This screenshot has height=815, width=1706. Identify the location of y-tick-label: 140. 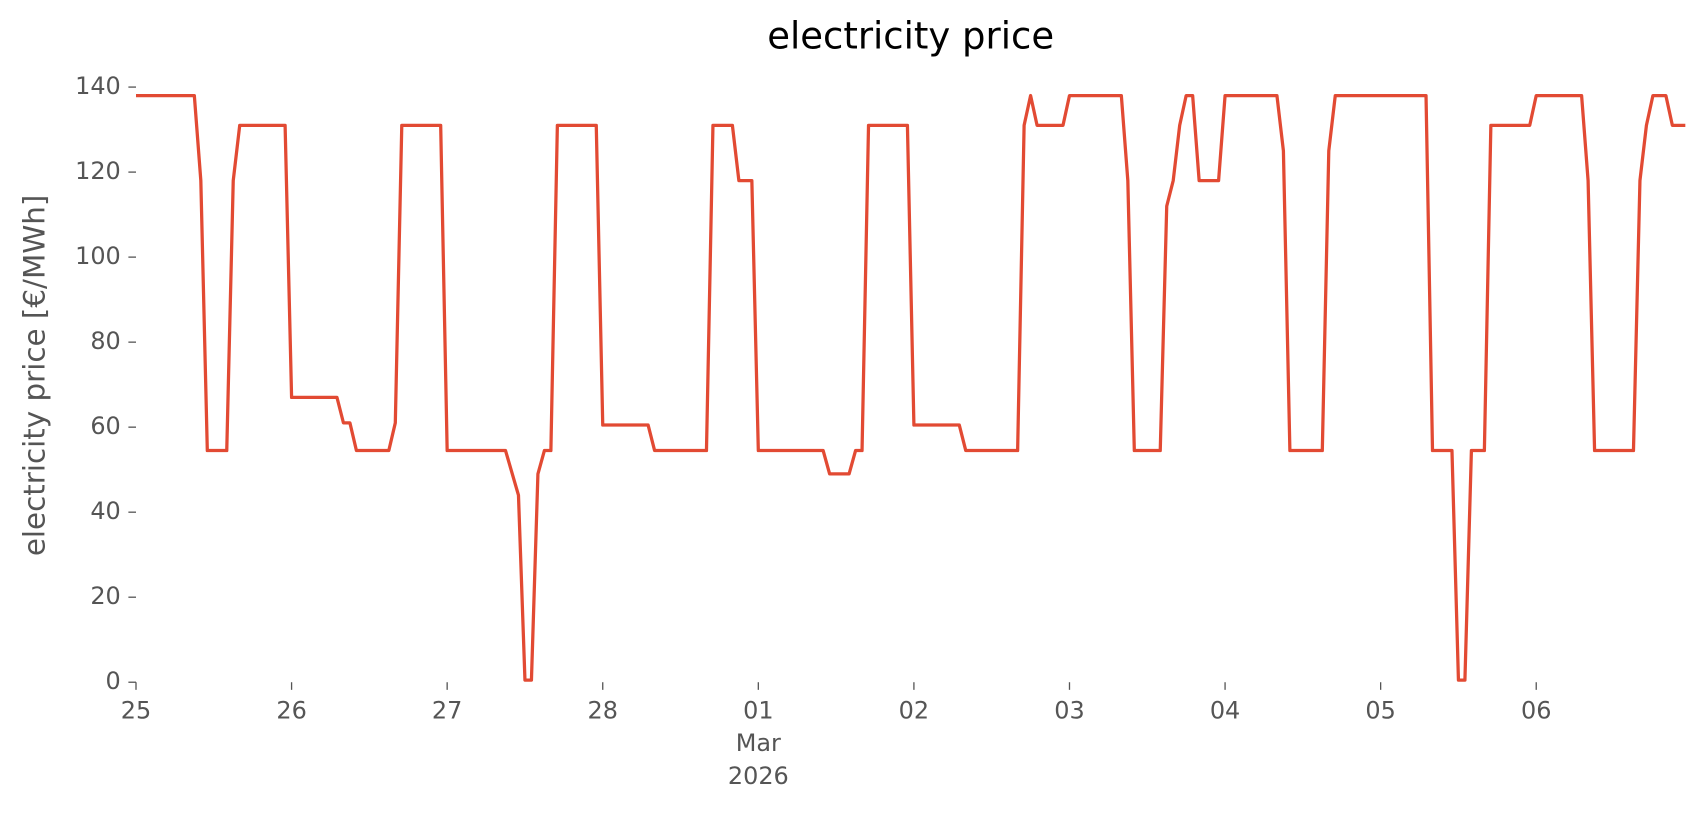
(98, 86).